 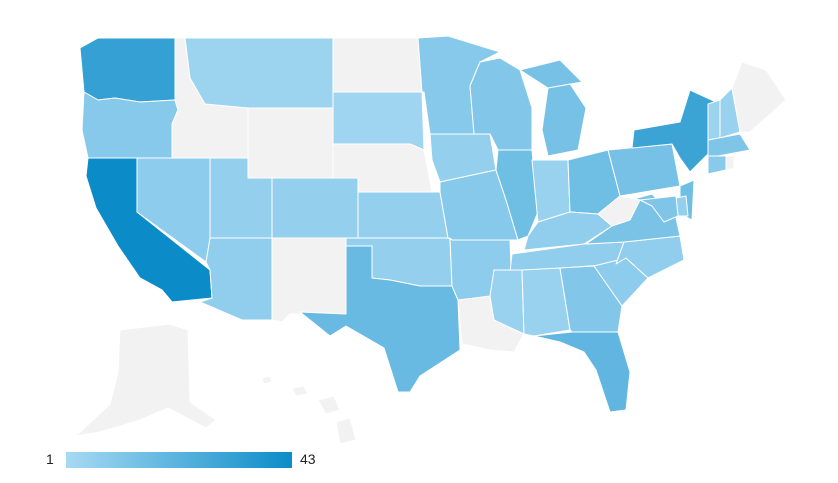 I want to click on state-al, so click(x=546, y=302).